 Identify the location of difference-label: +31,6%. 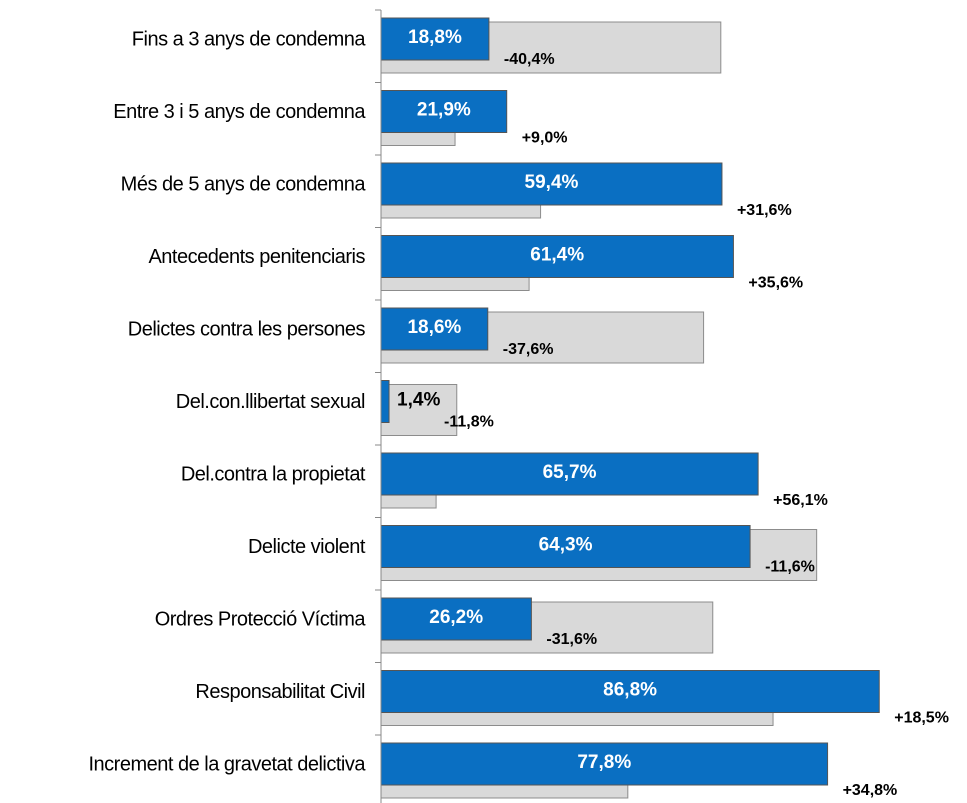
(764, 210).